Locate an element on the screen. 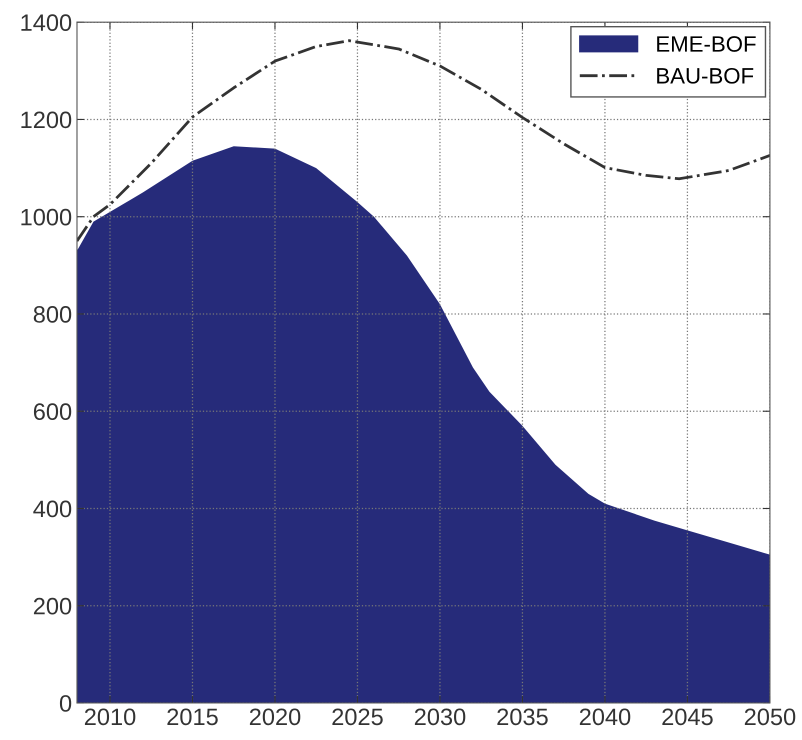 The height and width of the screenshot is (740, 802). x-tick-label: 2045 is located at coordinates (687, 717).